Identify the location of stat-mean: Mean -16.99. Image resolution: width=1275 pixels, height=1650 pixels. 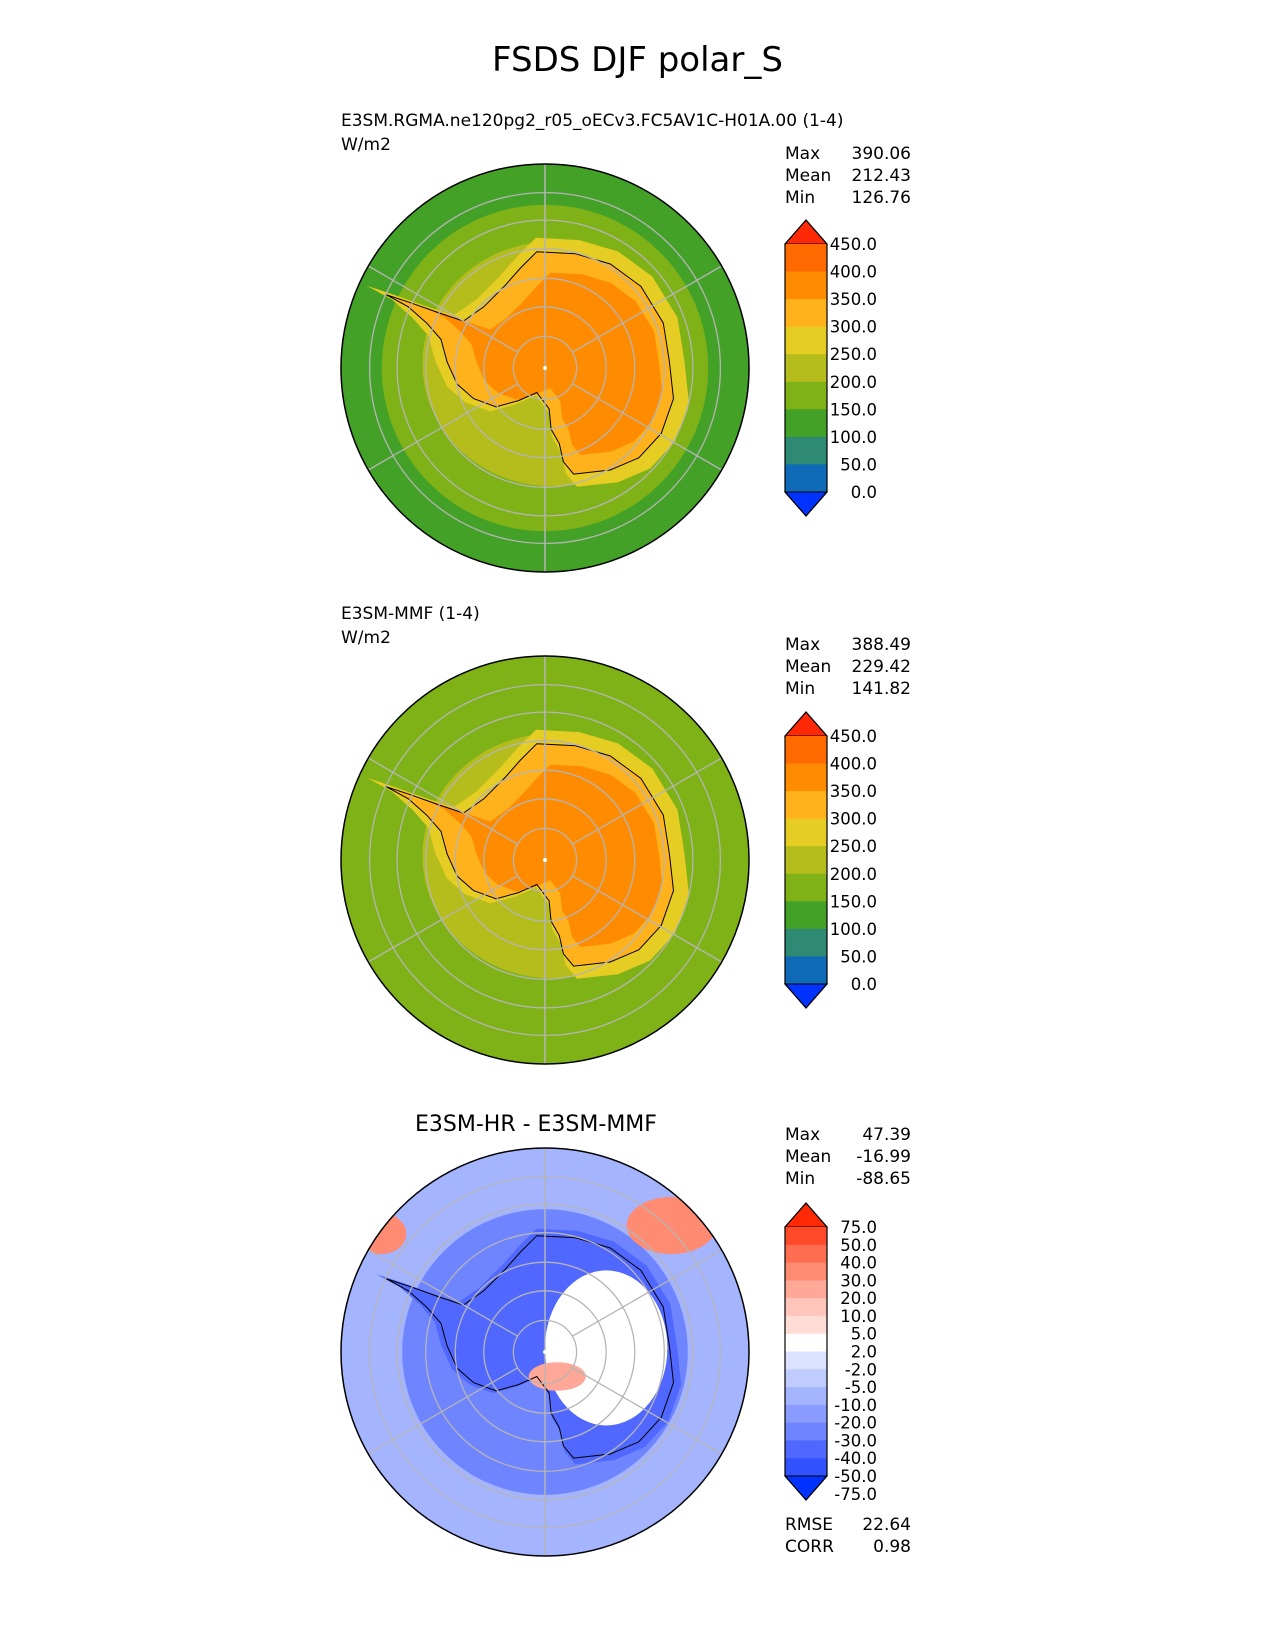
(848, 1157).